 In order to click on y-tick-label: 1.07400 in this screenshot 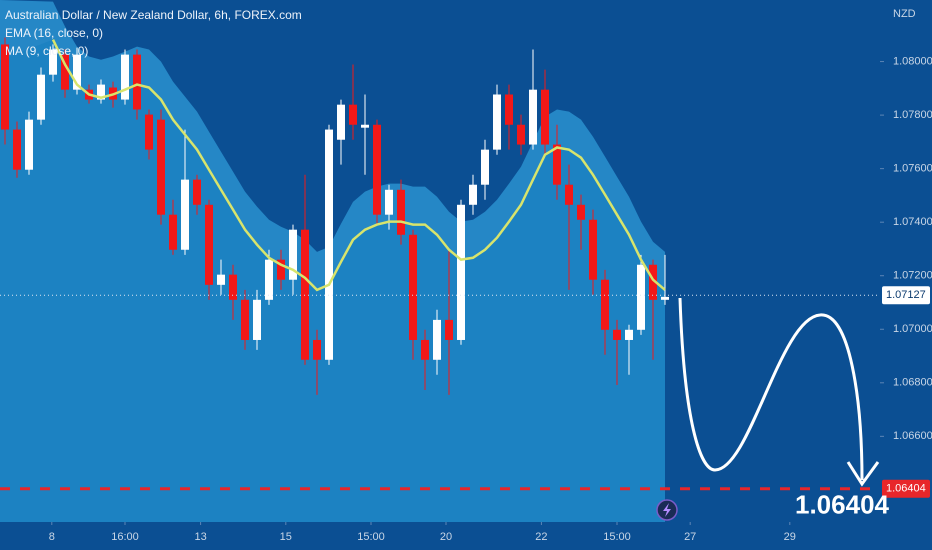, I will do `click(912, 222)`.